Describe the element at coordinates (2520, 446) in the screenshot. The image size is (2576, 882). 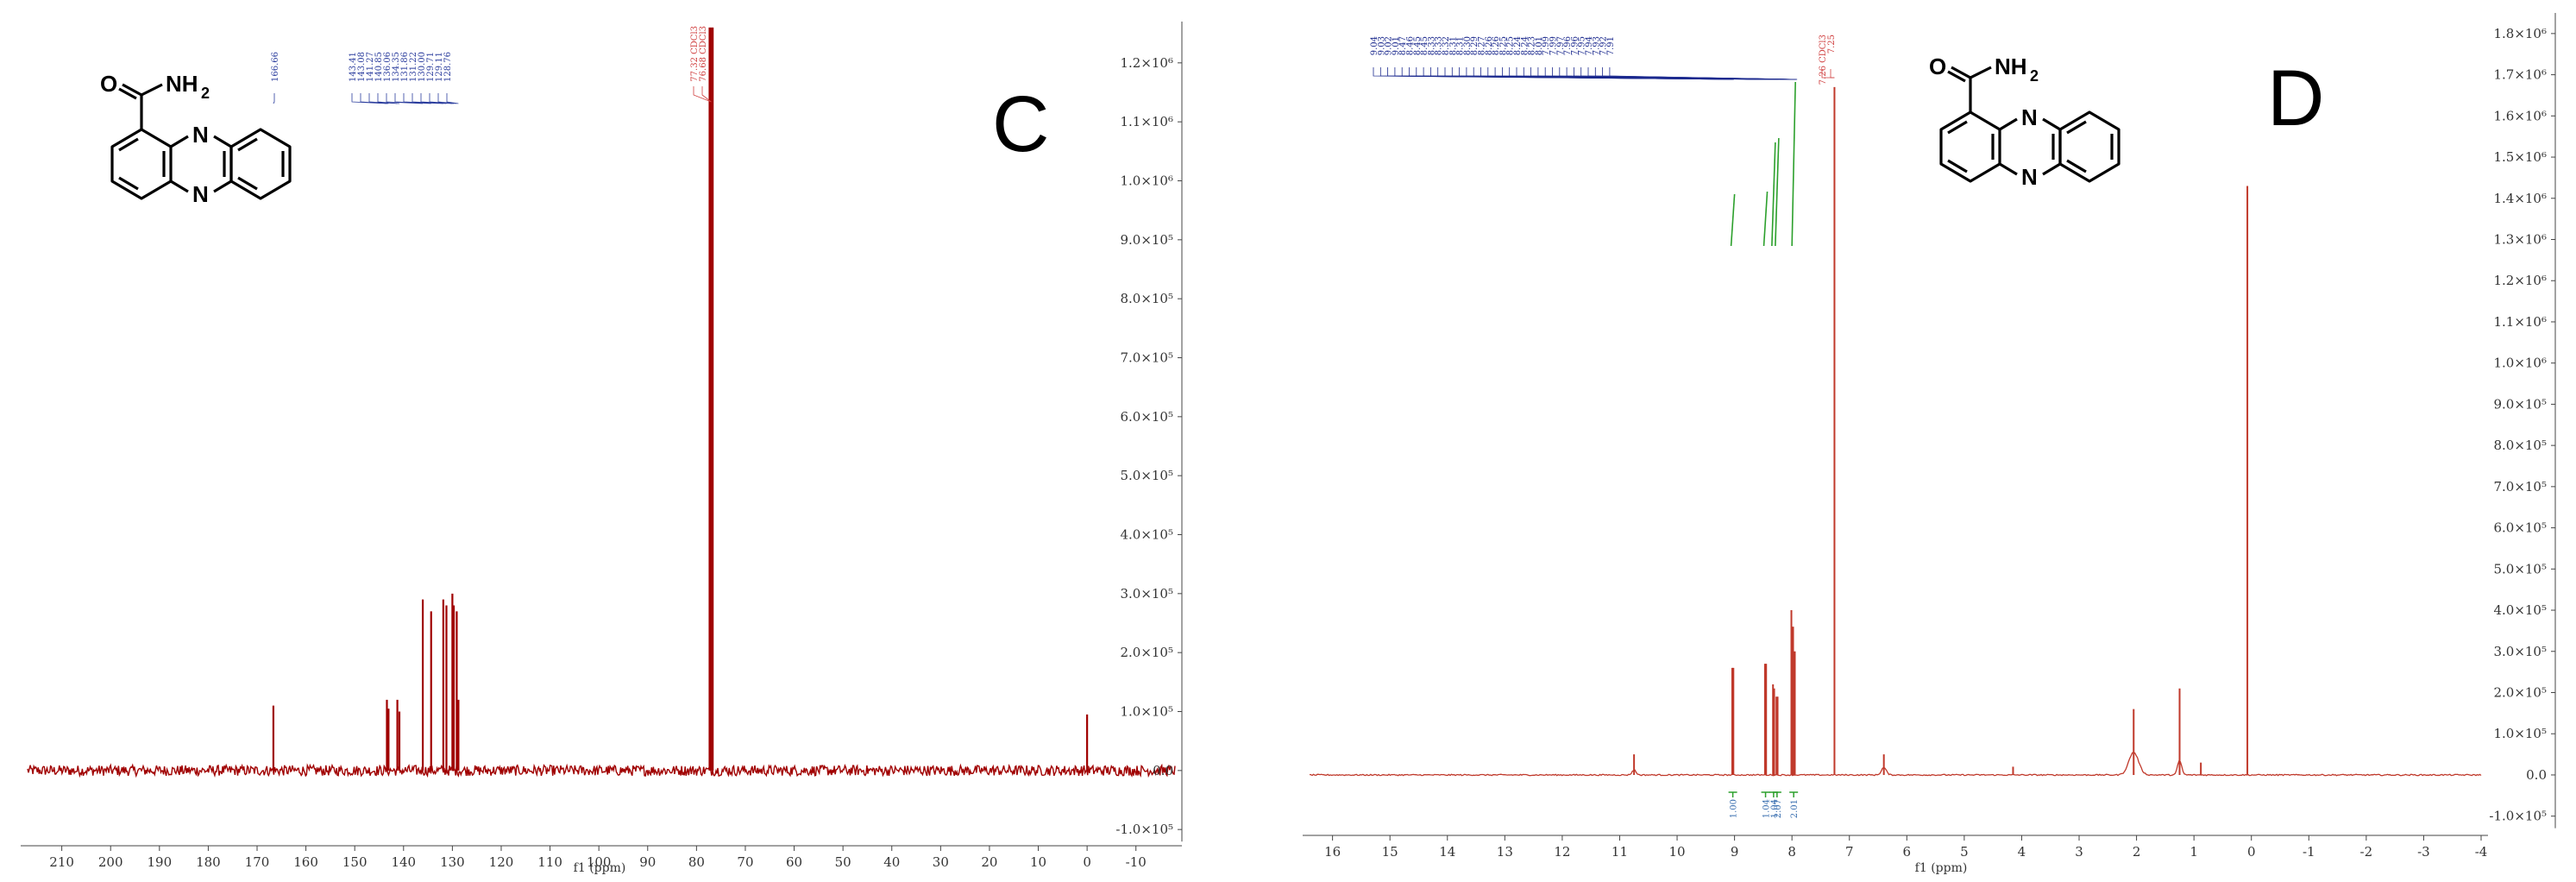
I see `y-tick-label: 8.0×10⁵` at that location.